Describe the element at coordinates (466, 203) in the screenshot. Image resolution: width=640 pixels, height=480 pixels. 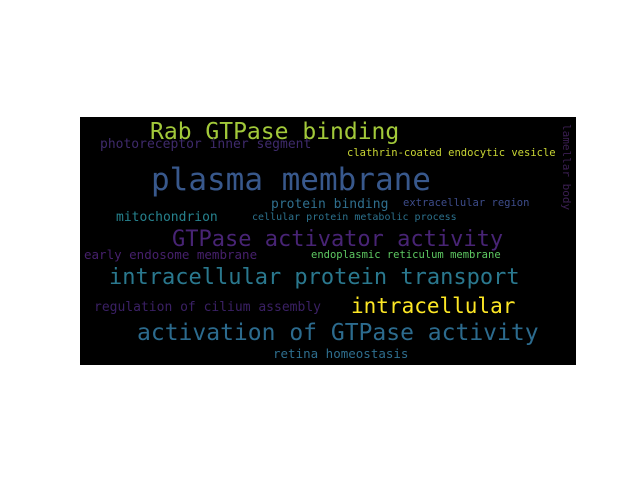
I see `word-extracellular-region: extracellular region` at that location.